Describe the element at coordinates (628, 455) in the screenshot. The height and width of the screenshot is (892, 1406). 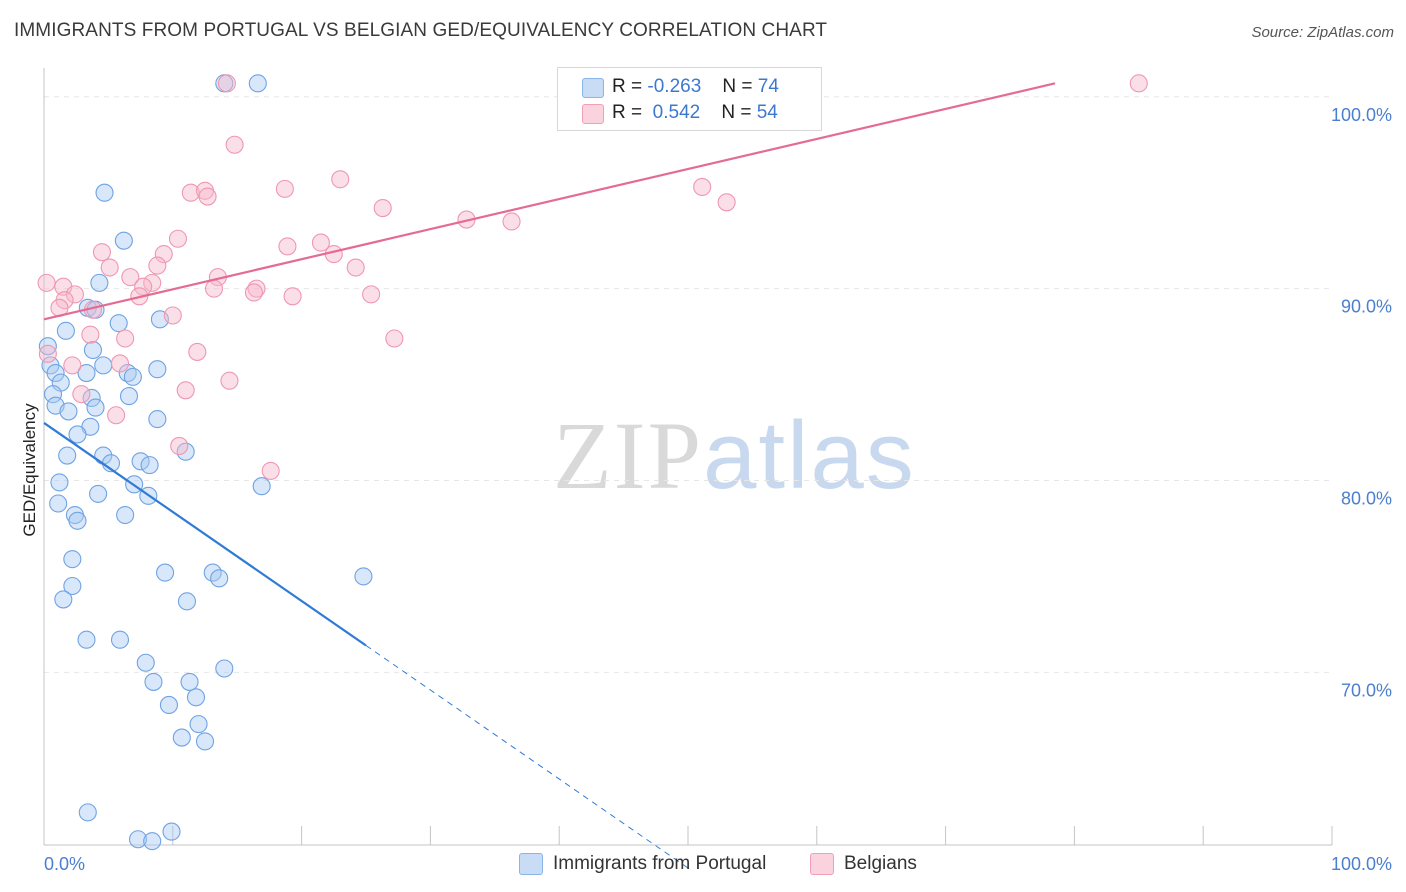
I see `watermark-zip: ZIP` at that location.